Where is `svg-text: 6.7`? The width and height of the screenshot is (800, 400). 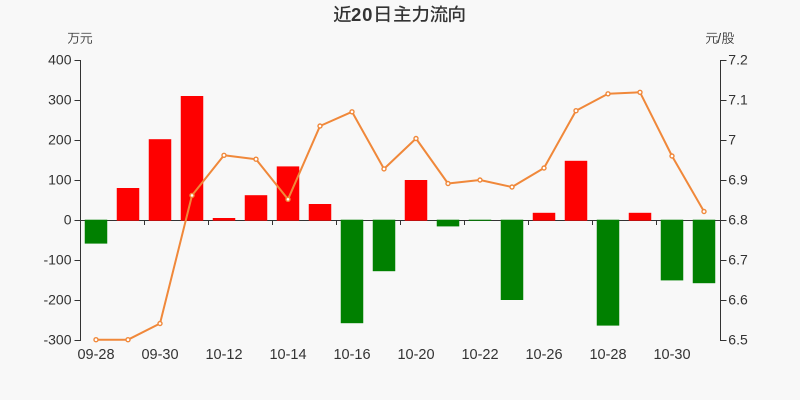
svg-text: 6.7 is located at coordinates (738, 260).